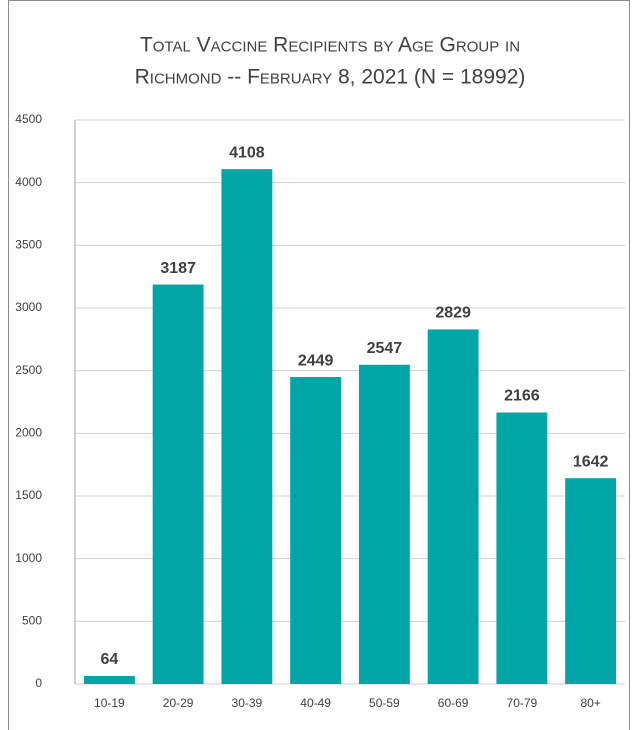 The width and height of the screenshot is (639, 730). Describe the element at coordinates (453, 313) in the screenshot. I see `value-label: 2829` at that location.